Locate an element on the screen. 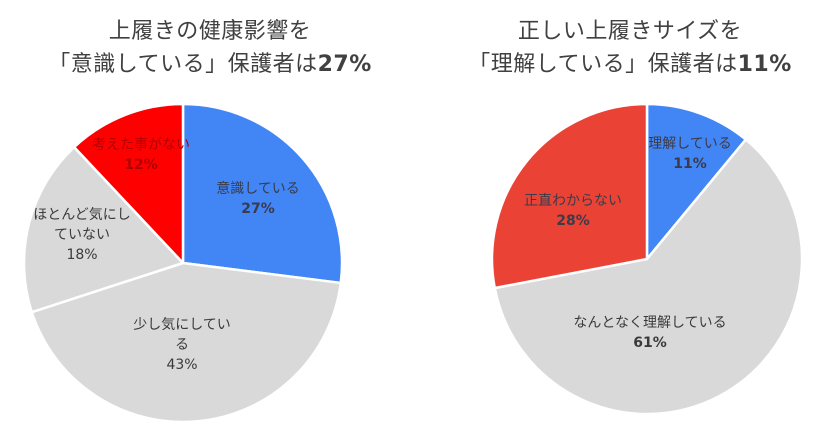 This screenshot has width=840, height=441. title-line-2: 「理解している」保護者は11% is located at coordinates (630, 65).